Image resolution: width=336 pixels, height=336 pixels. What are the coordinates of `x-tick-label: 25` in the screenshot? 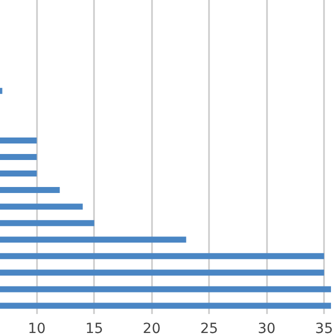 It's located at (209, 328).